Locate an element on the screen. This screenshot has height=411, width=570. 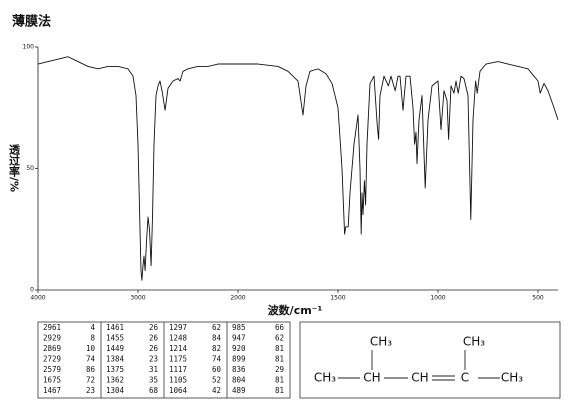
table-wavenumber: 947 is located at coordinates (239, 338).